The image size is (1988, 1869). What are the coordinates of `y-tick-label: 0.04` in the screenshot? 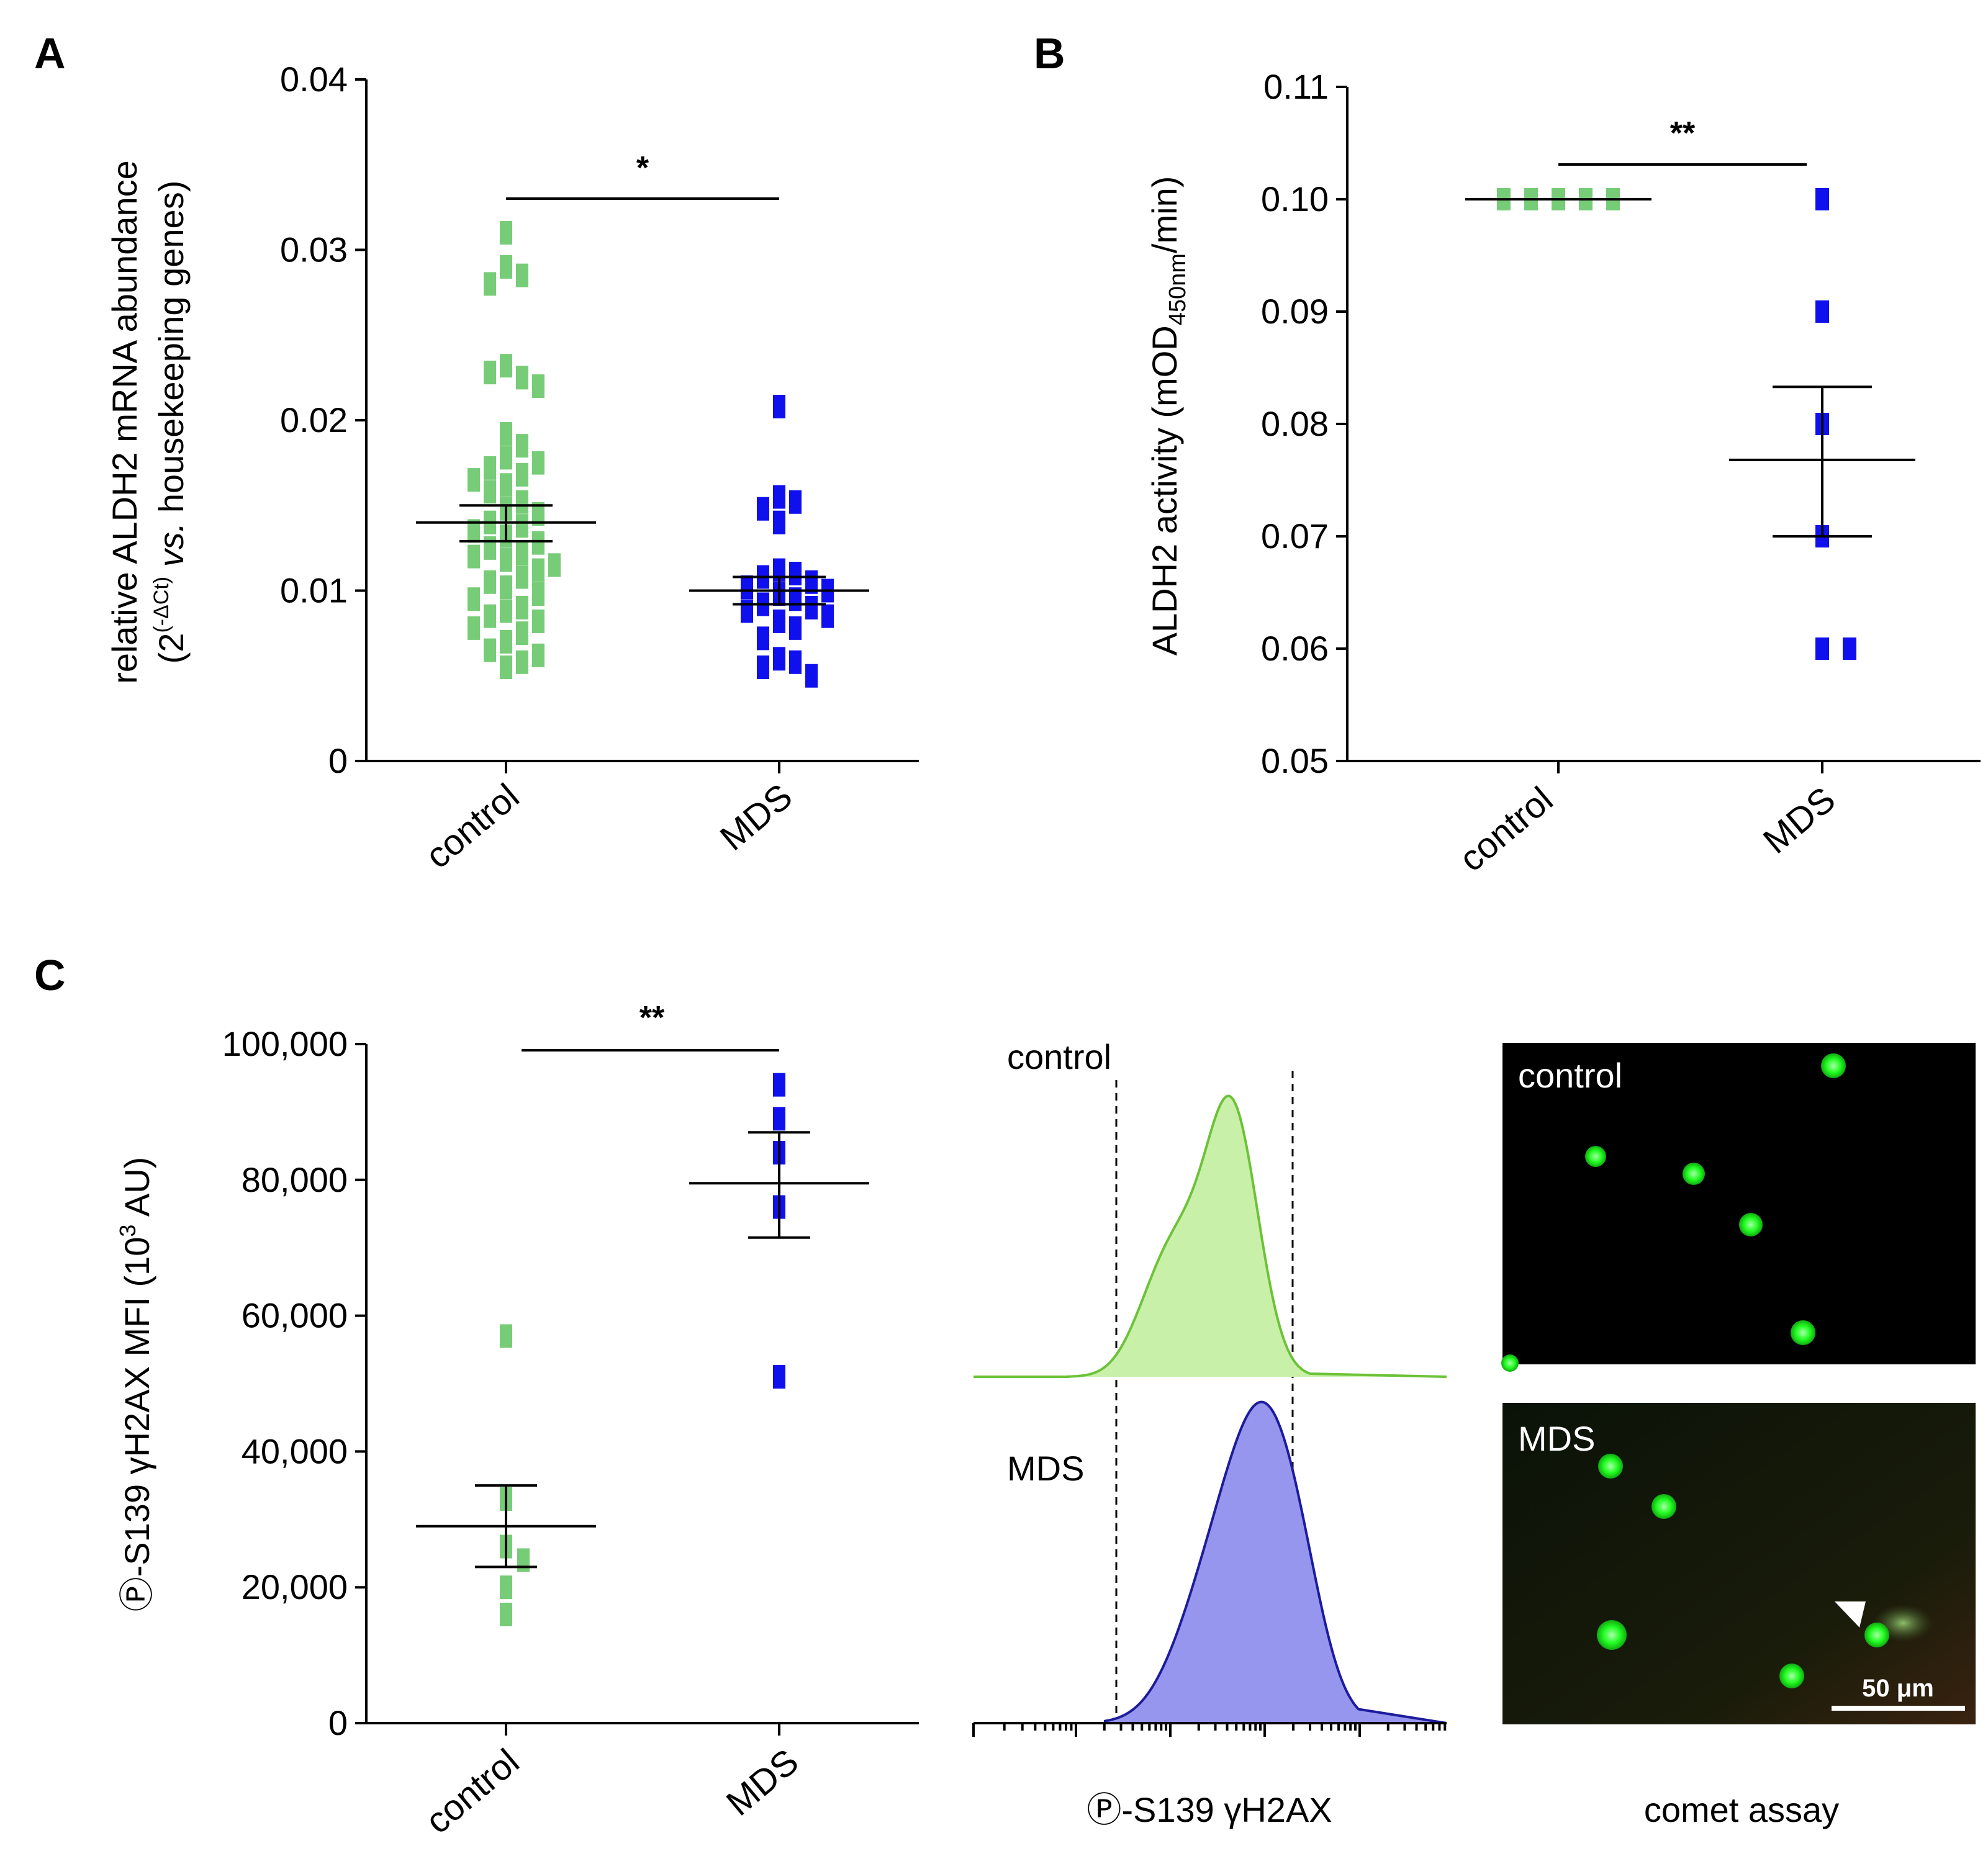 It's located at (314, 79).